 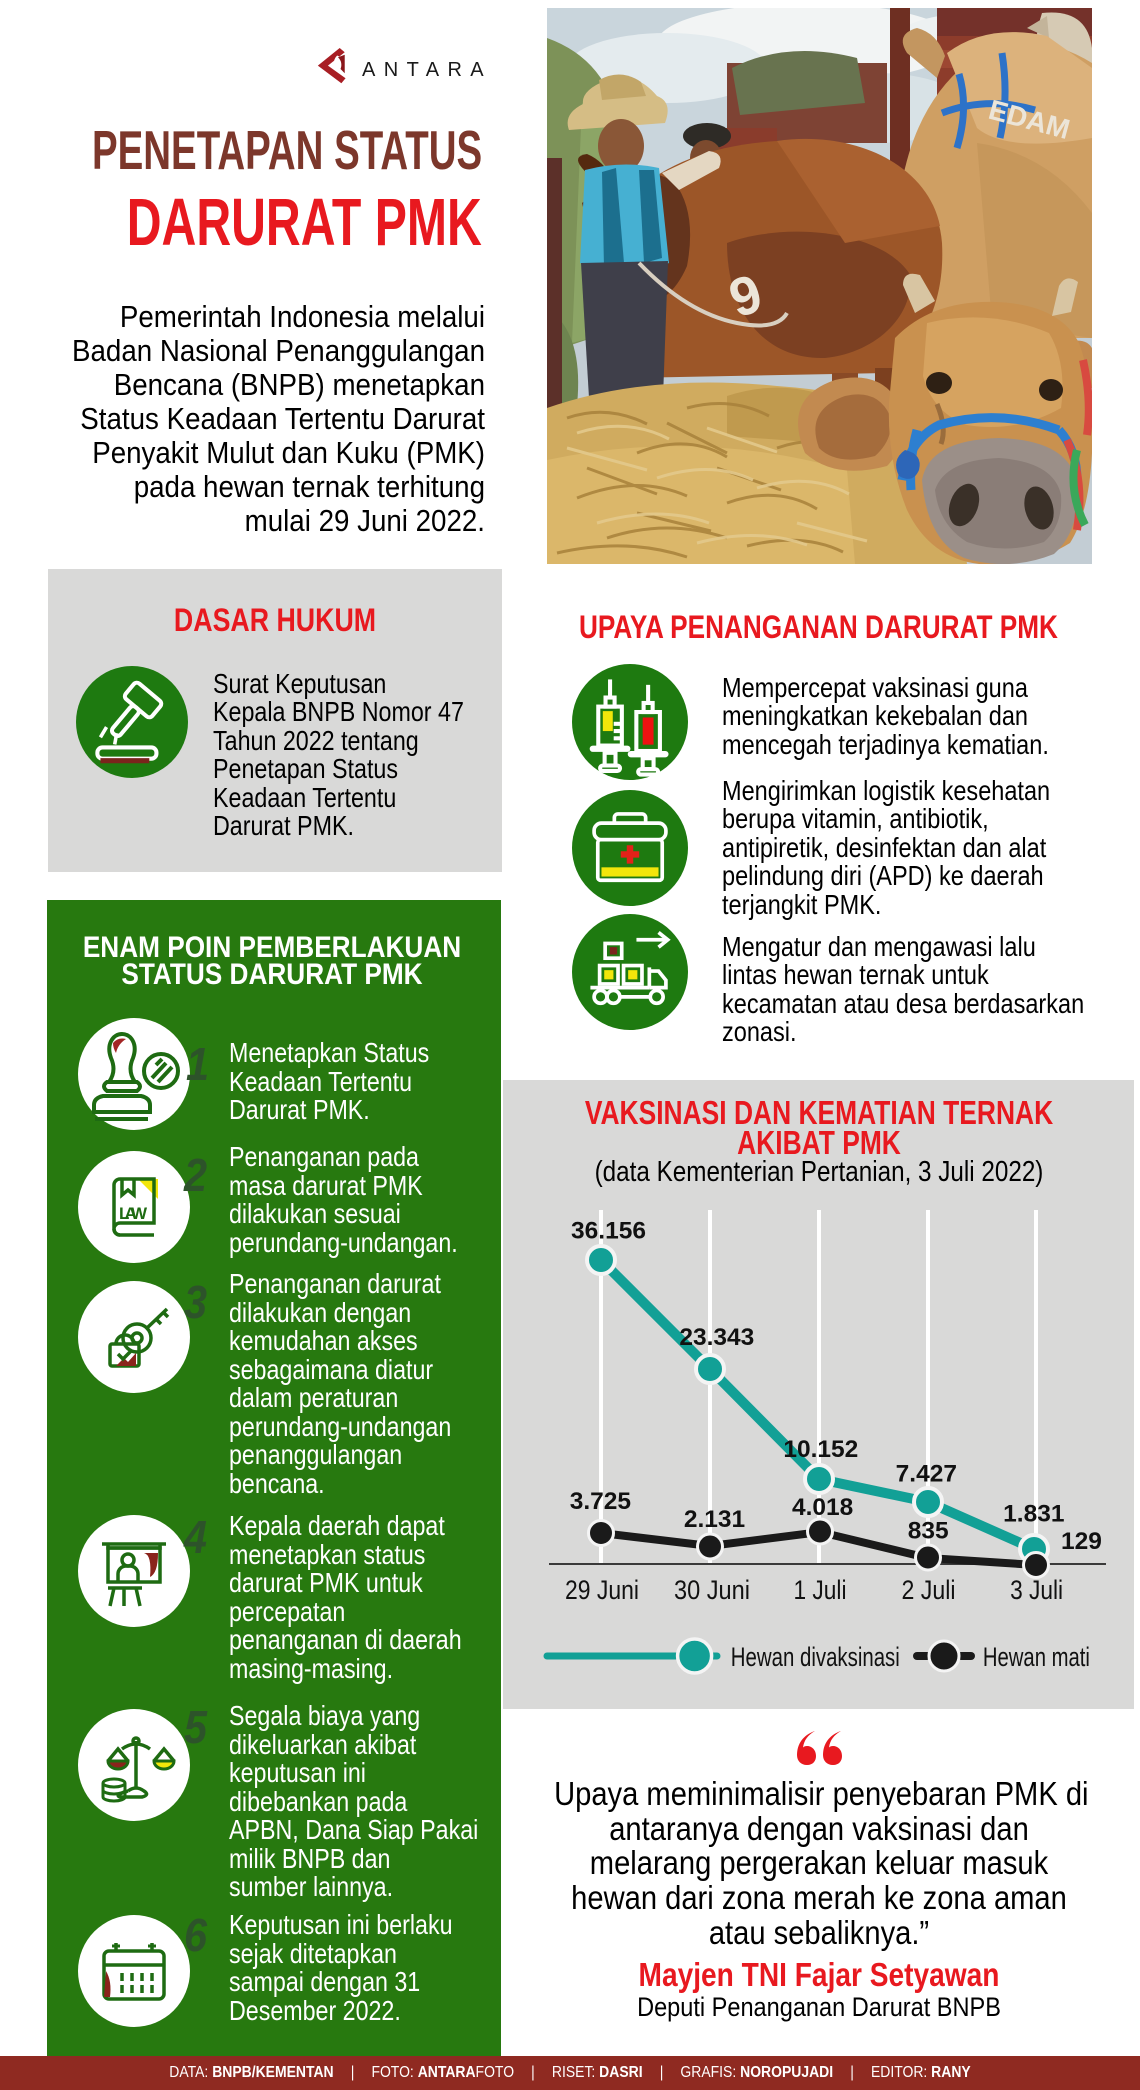 I want to click on svg-text: 3 Juli, so click(x=1036, y=1590).